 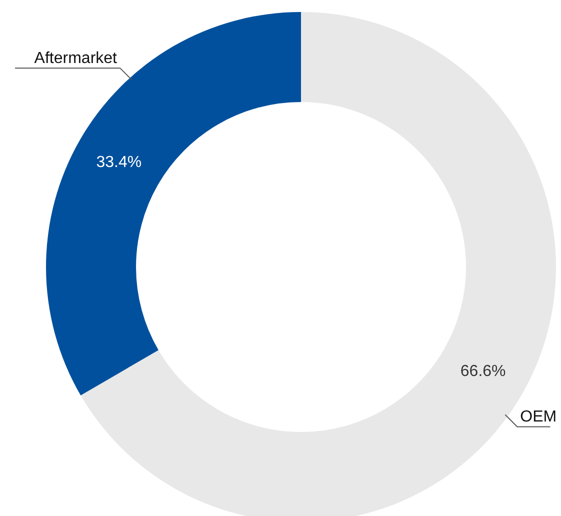 What do you see at coordinates (538, 417) in the screenshot?
I see `slice-label: OEM` at bounding box center [538, 417].